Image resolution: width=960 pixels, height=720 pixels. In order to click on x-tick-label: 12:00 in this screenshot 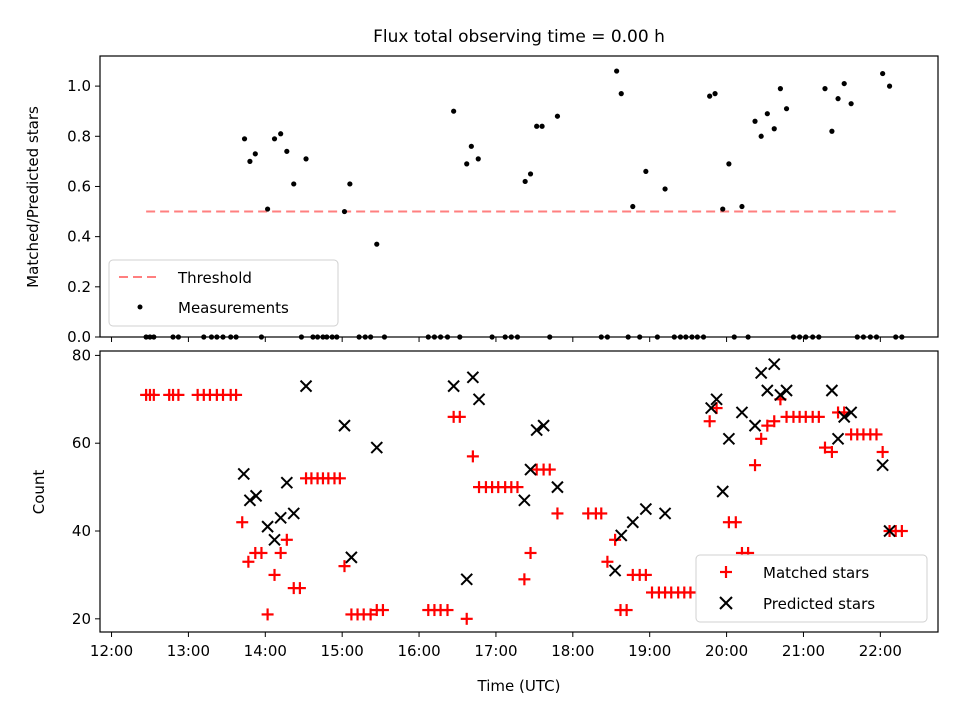, I will do `click(111, 651)`.